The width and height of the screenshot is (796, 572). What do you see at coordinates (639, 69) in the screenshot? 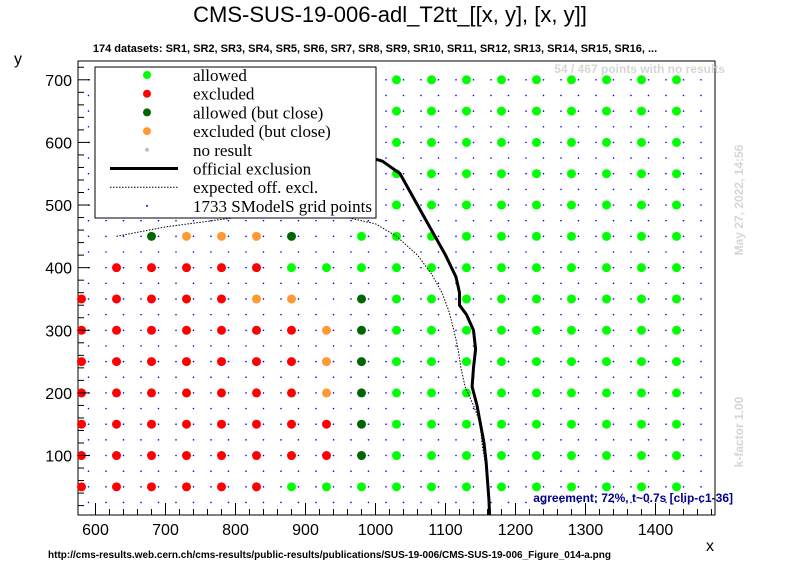
I see `no-results-note: 54 / 467 points with no results` at bounding box center [639, 69].